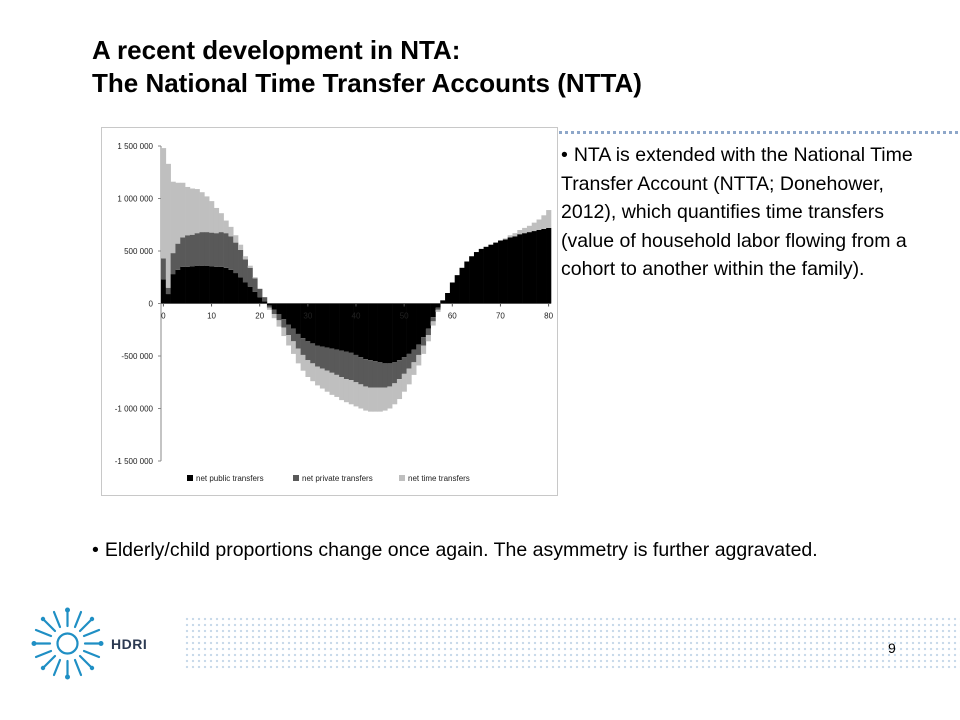  What do you see at coordinates (439, 478) in the screenshot?
I see `legend-label: net time transfers` at bounding box center [439, 478].